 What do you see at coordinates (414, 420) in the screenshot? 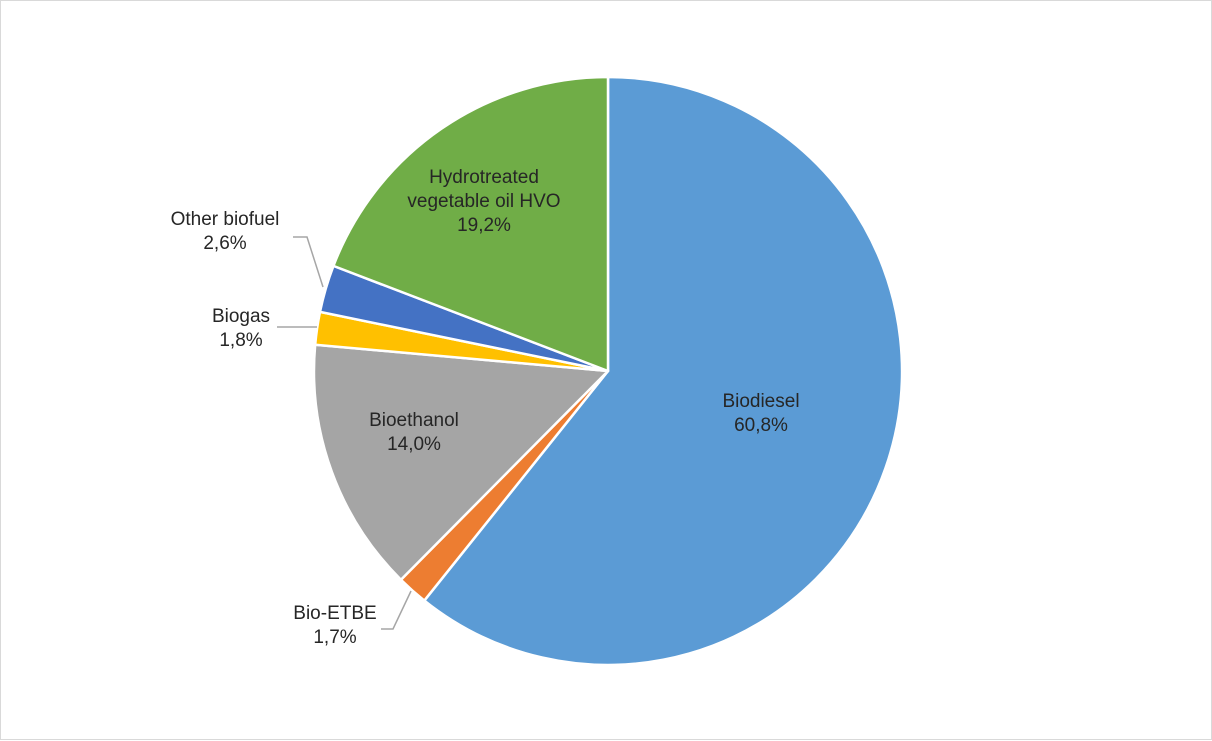
I see `data-label-name: Bioethanol` at bounding box center [414, 420].